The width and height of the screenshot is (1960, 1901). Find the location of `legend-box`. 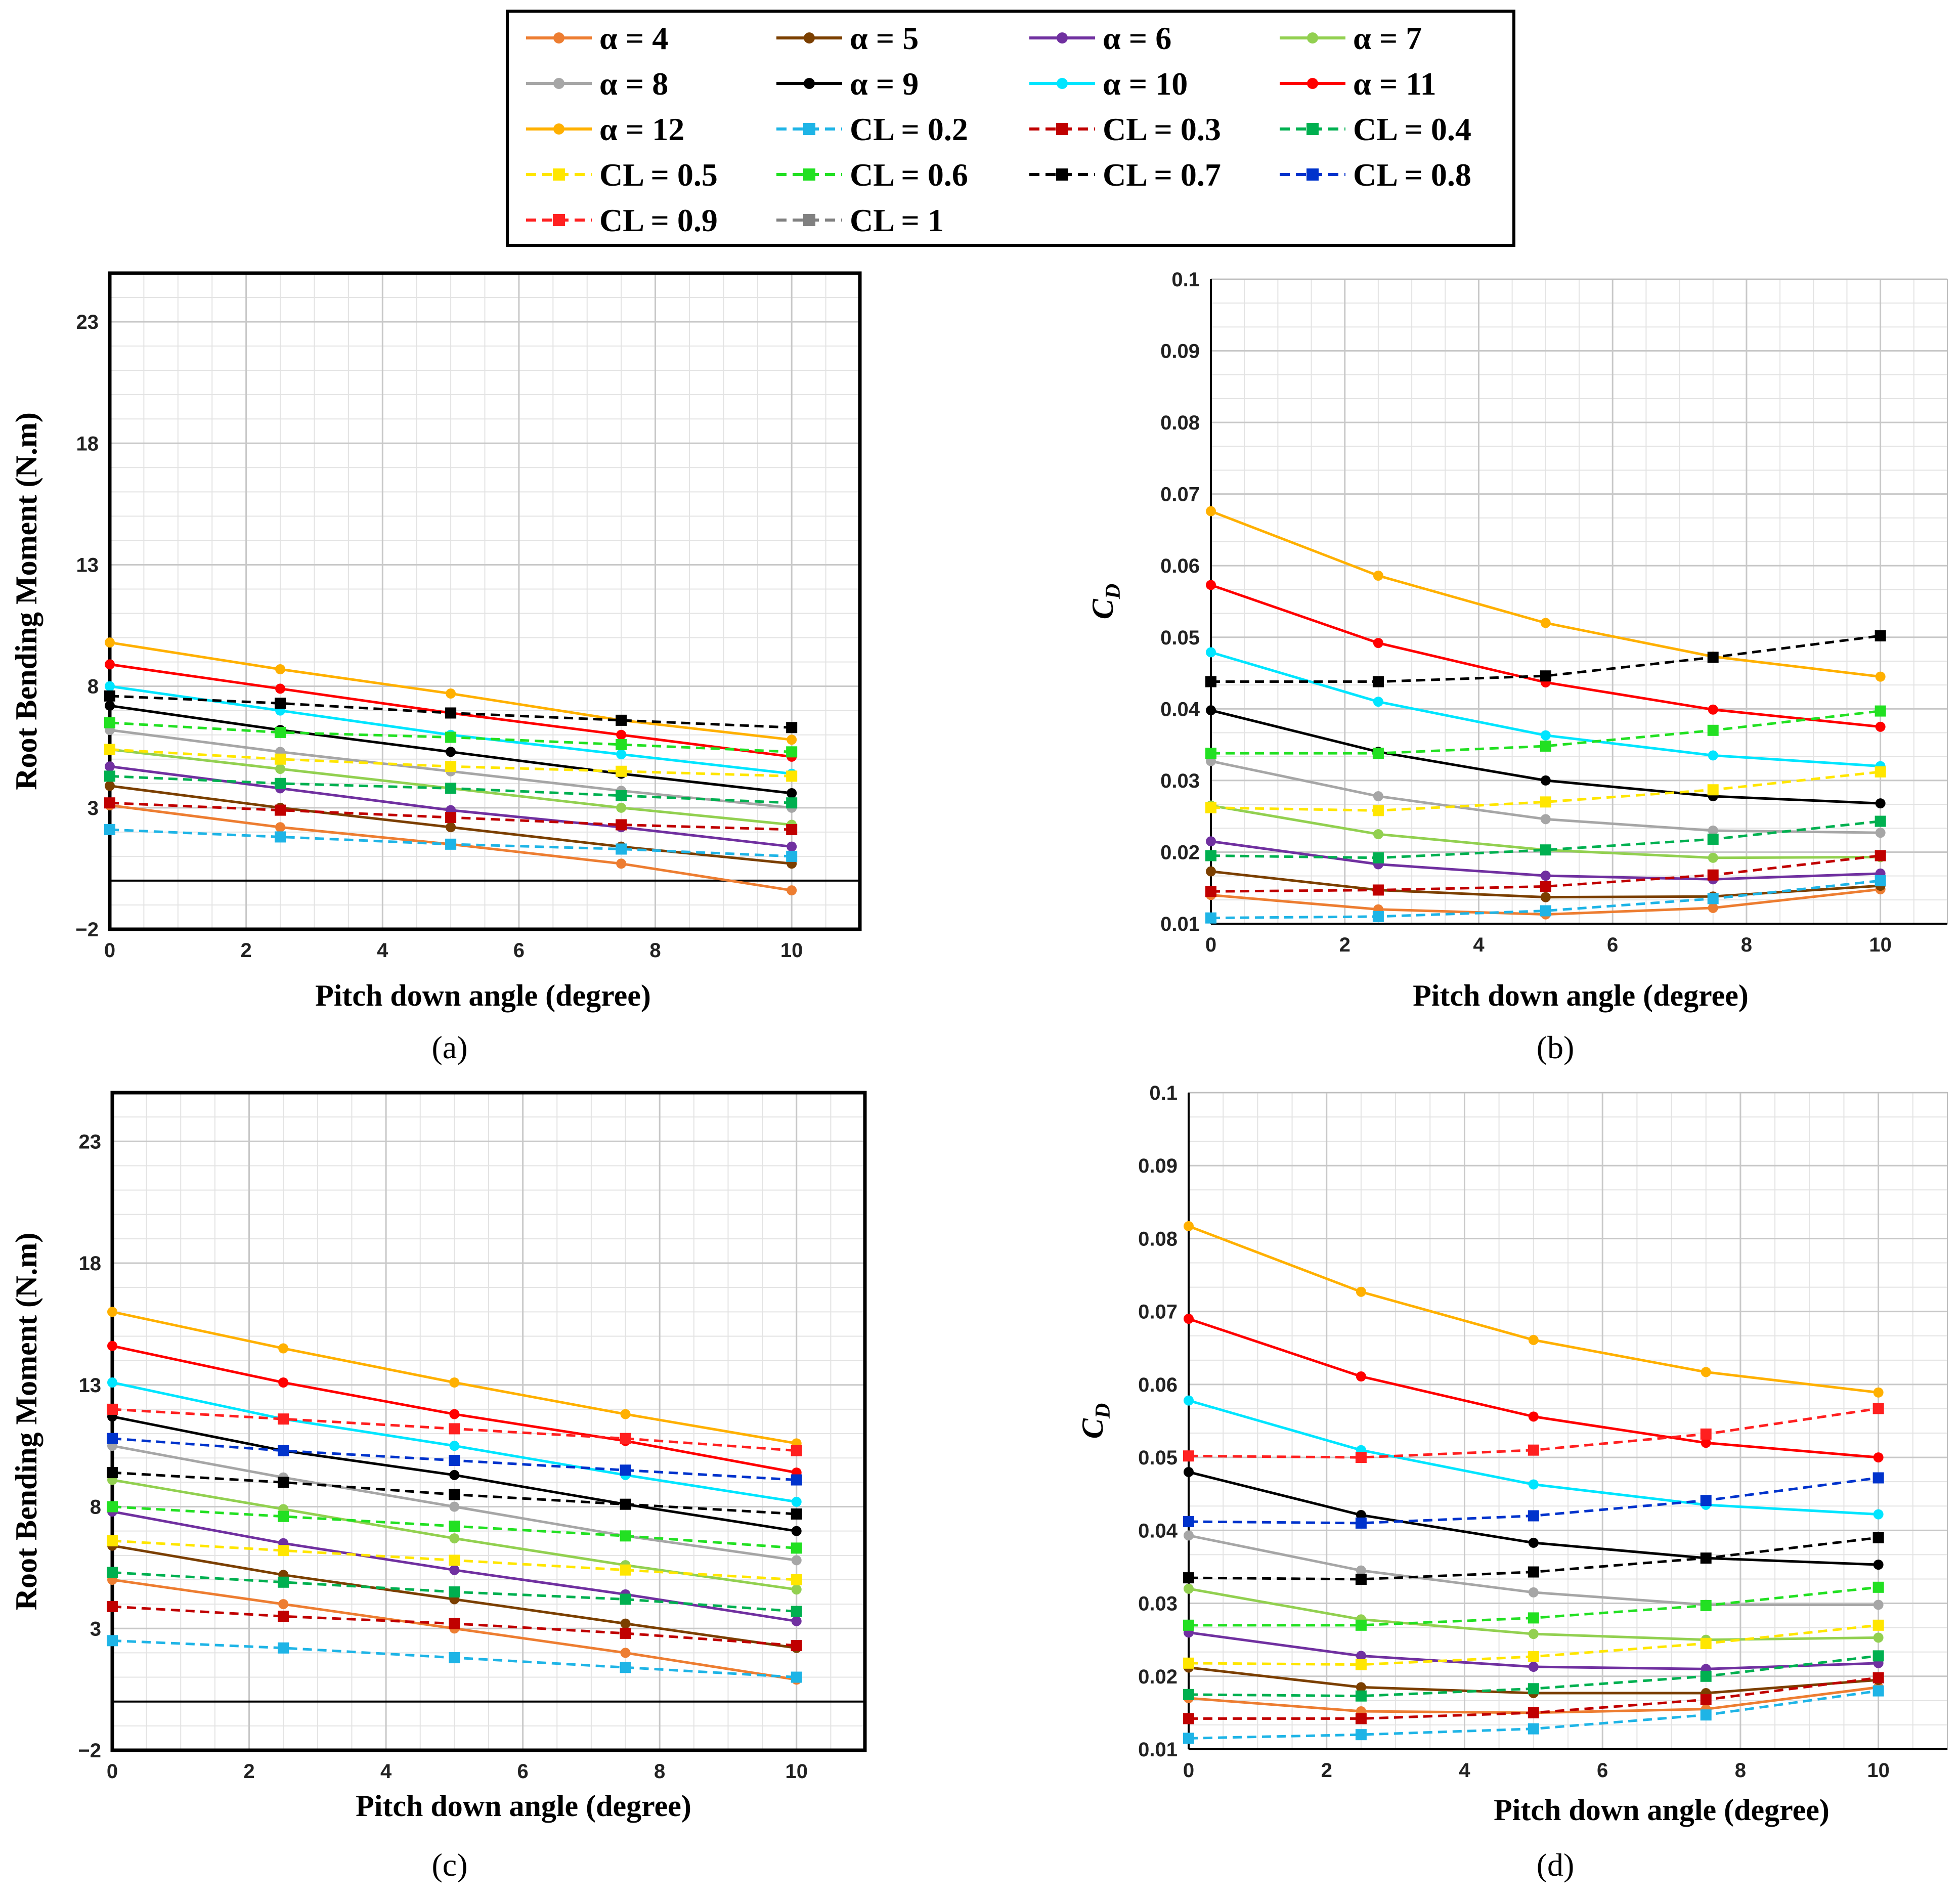

legend-box is located at coordinates (1010, 128).